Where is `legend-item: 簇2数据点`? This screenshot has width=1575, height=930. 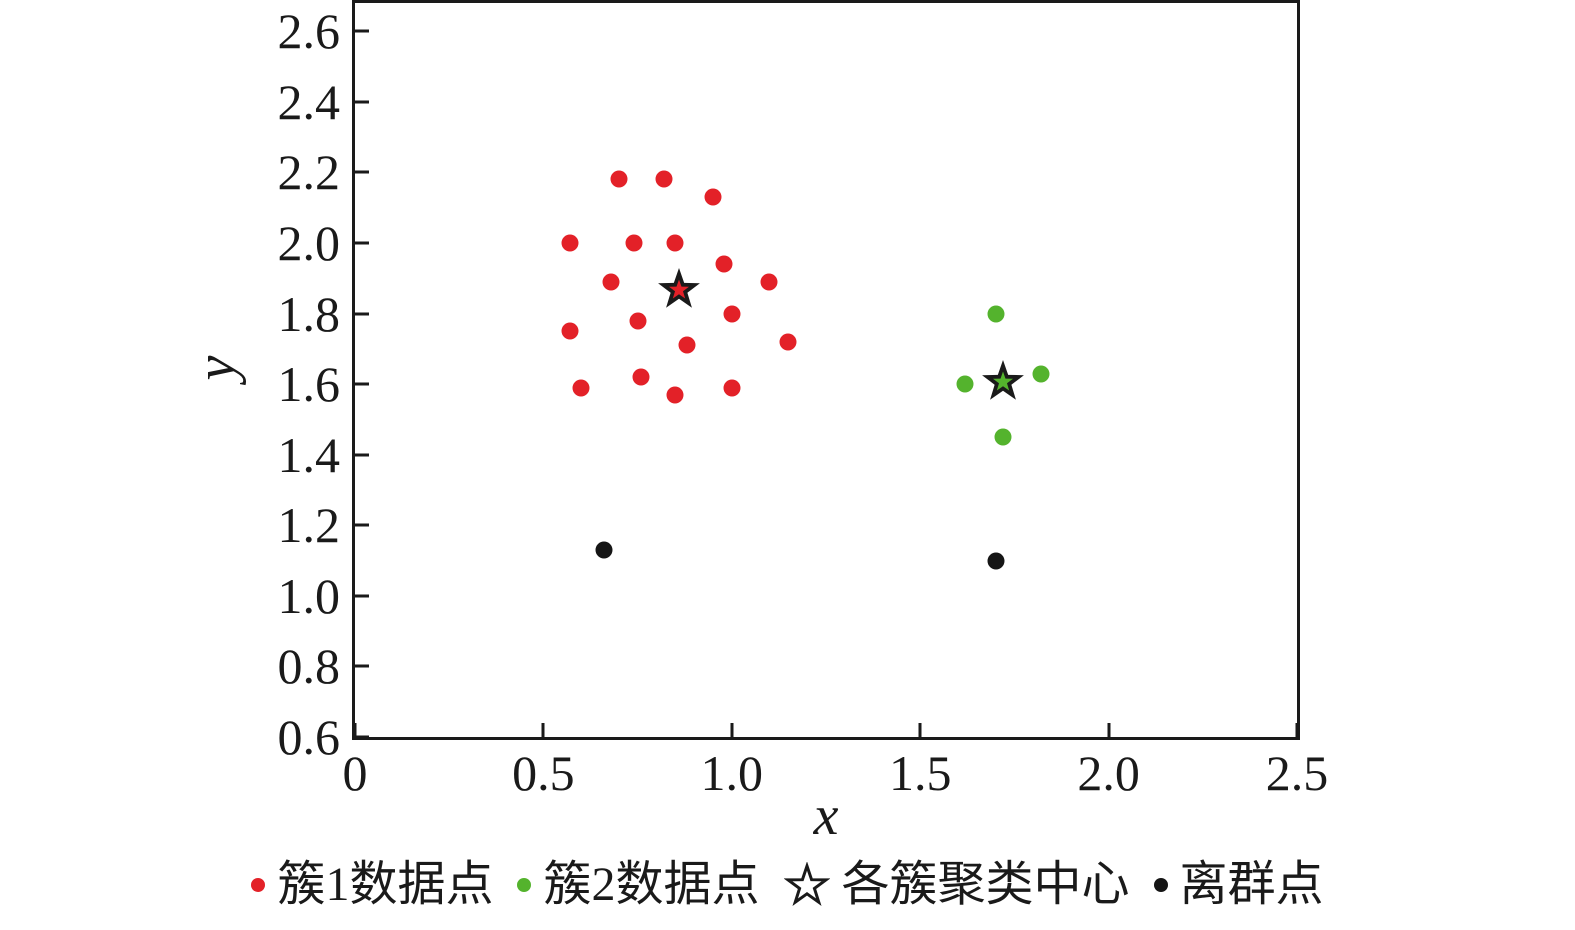 legend-item: 簇2数据点 is located at coordinates (638, 885).